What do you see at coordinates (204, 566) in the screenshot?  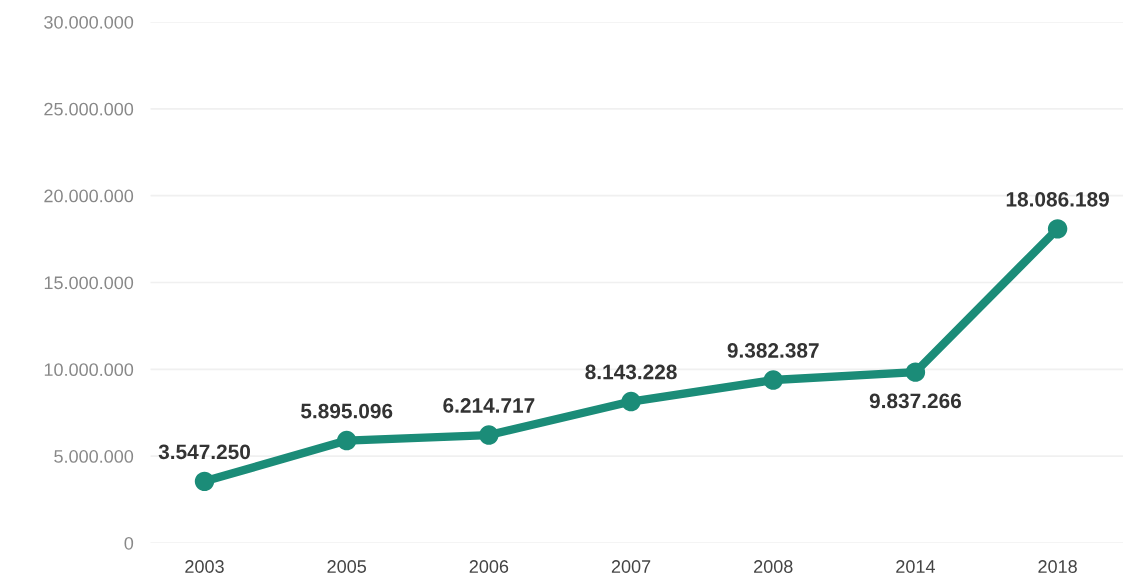 I see `x-tick-label: 2003` at bounding box center [204, 566].